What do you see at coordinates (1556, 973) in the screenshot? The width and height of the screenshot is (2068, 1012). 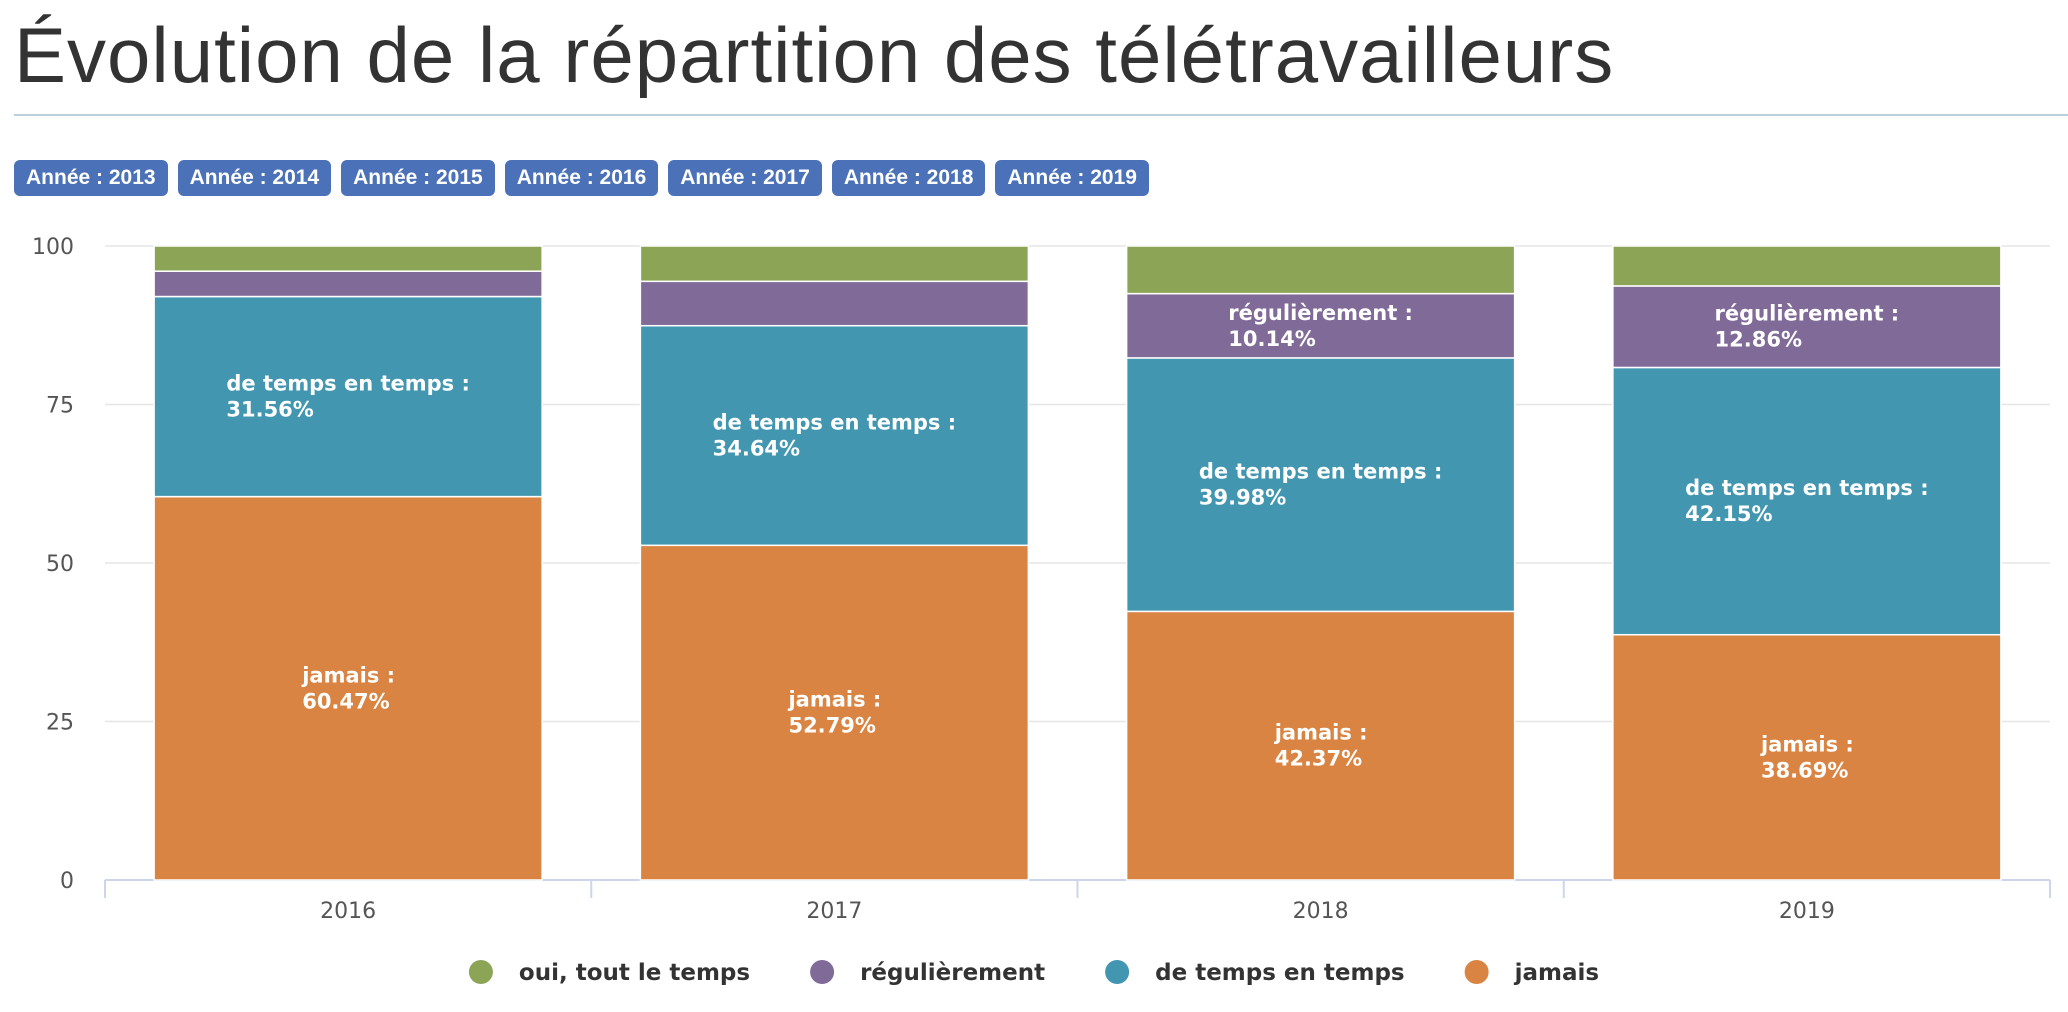 I see `legend-label: jamais` at bounding box center [1556, 973].